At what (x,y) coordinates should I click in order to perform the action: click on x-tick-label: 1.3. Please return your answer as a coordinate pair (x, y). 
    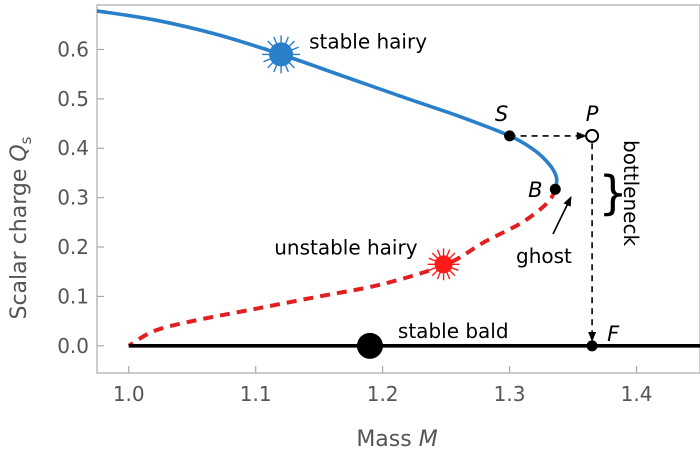
    Looking at the image, I should click on (510, 394).